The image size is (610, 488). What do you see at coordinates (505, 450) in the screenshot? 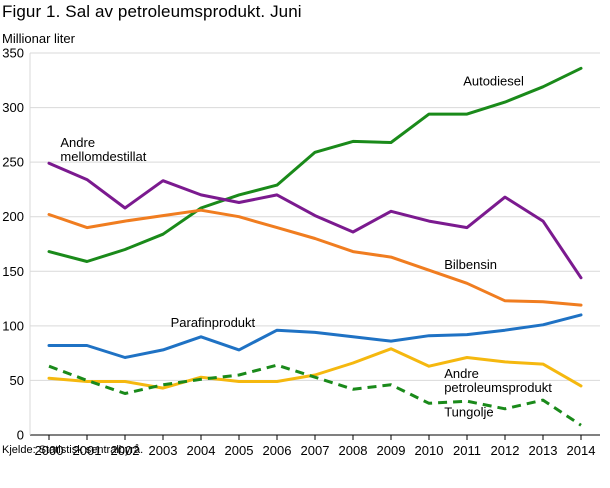
I see `x-tick-label: 2012` at bounding box center [505, 450].